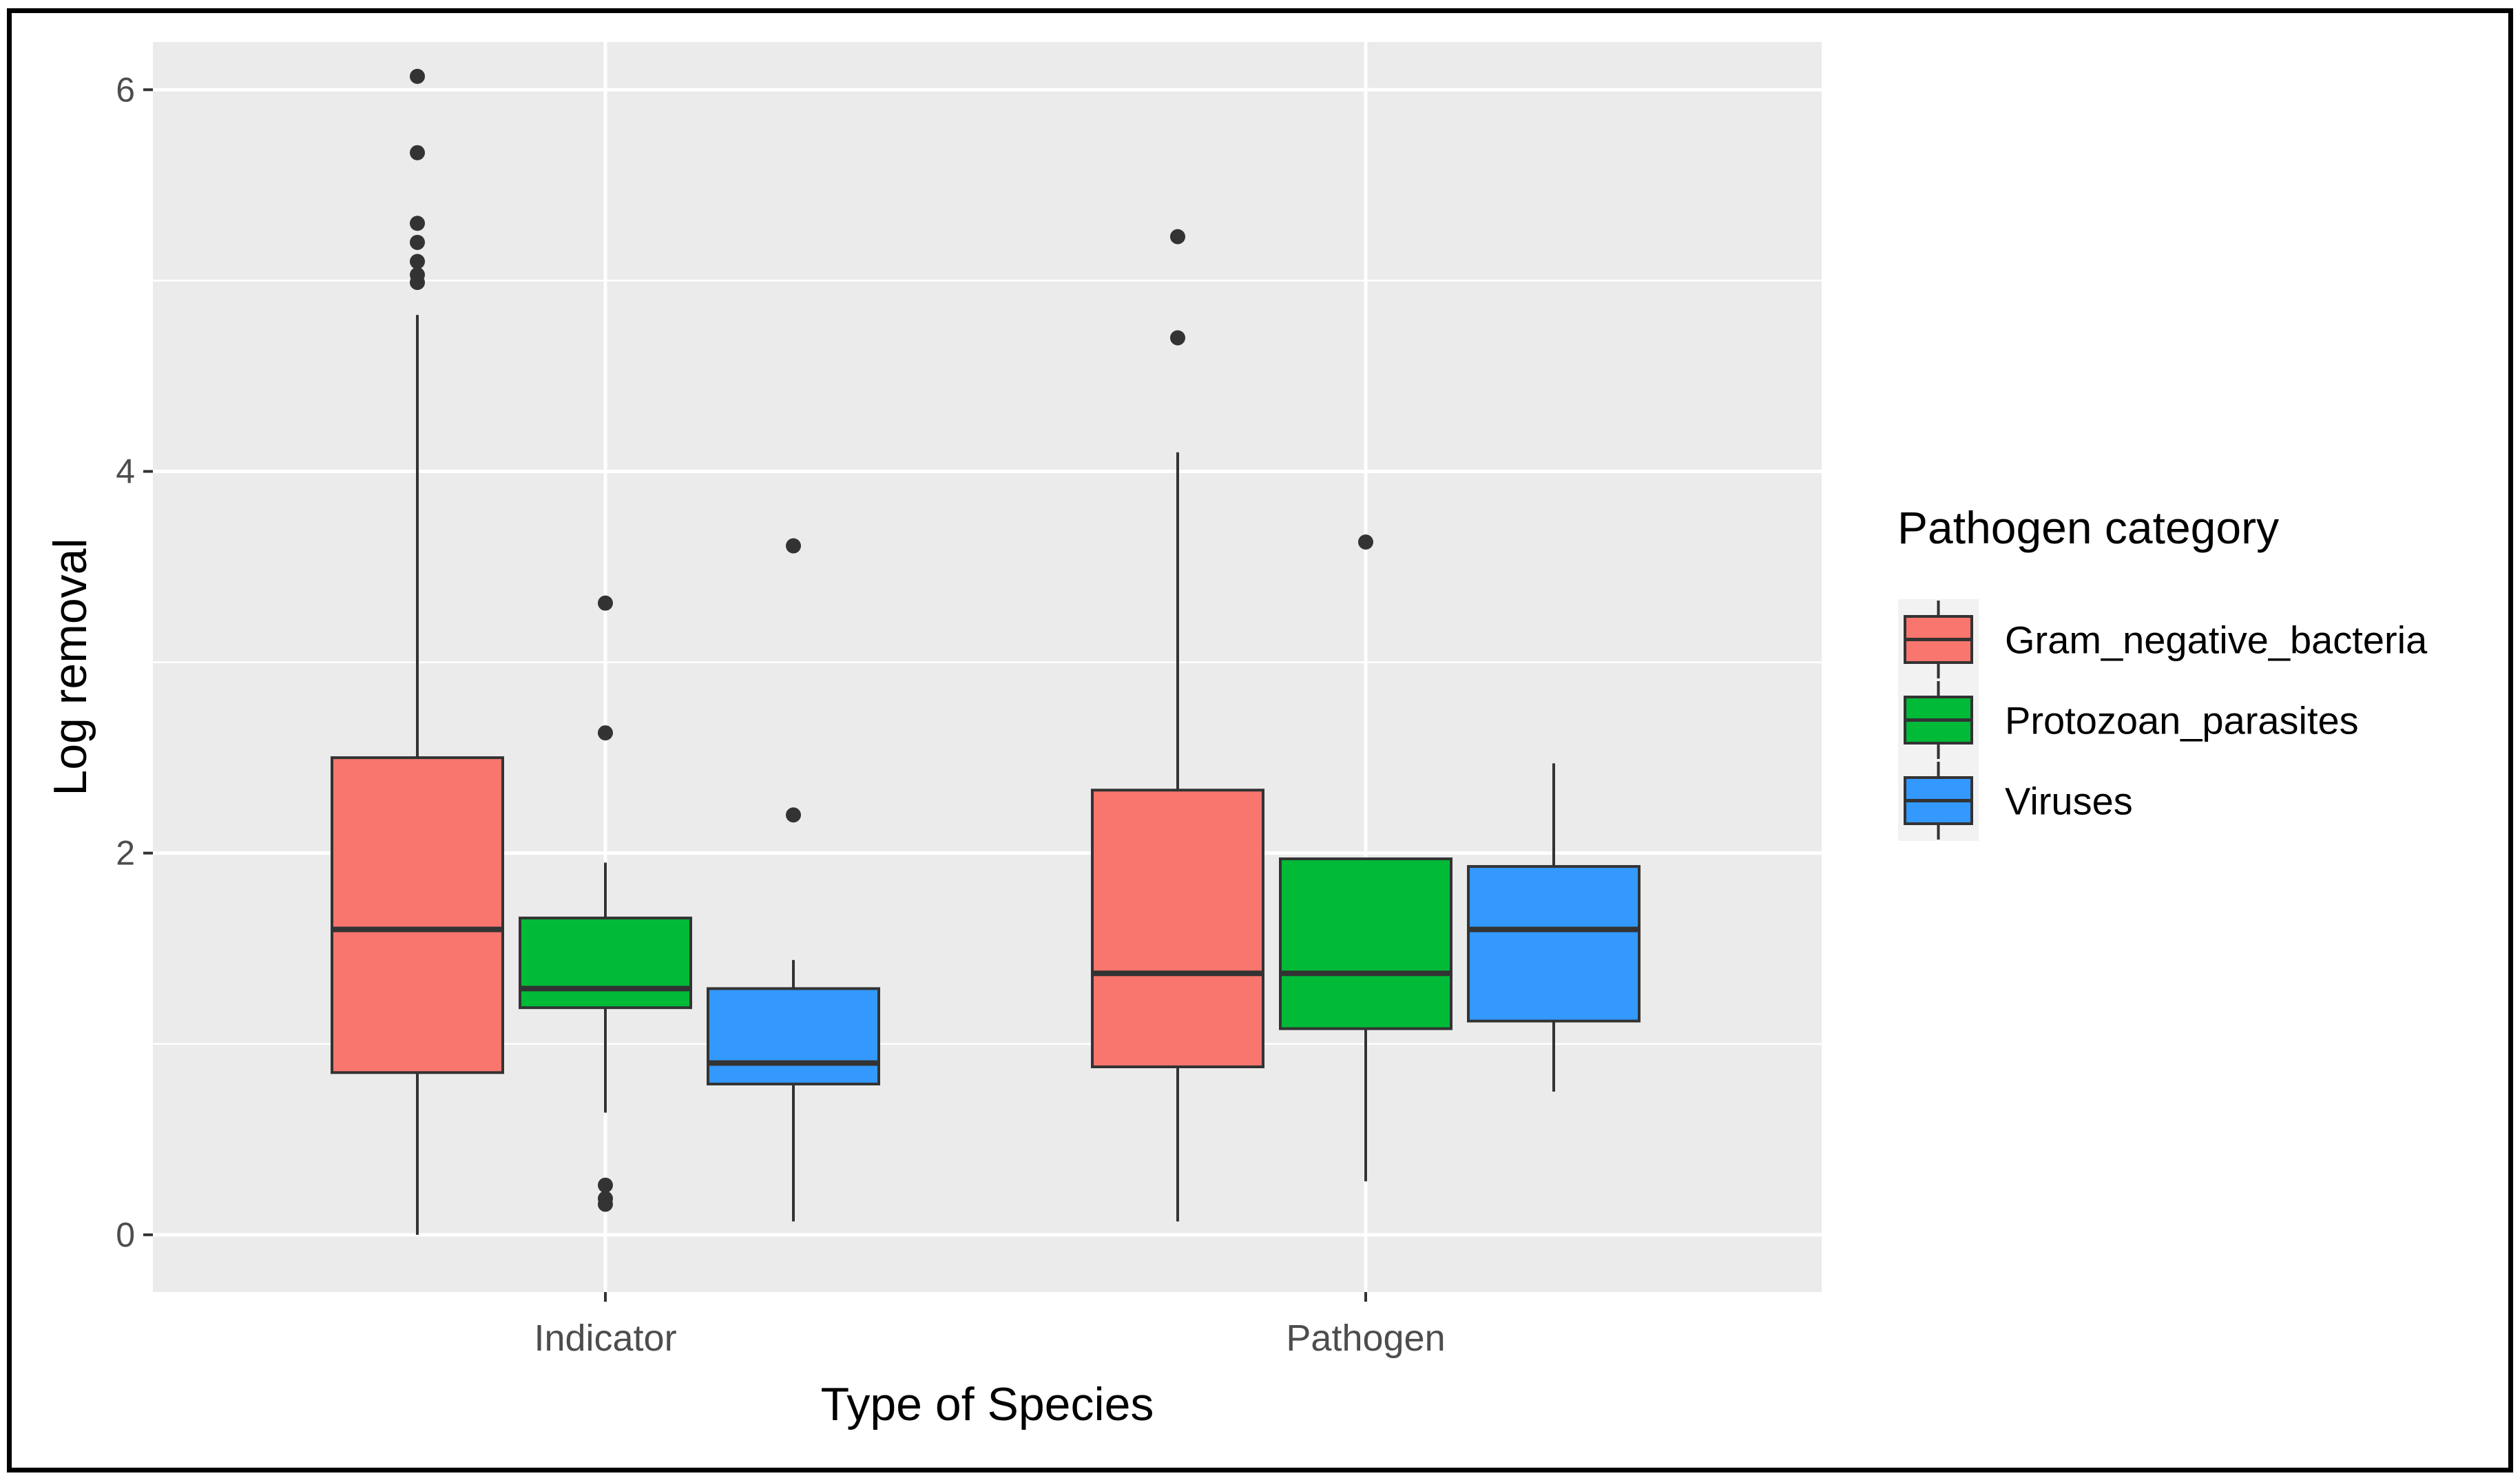 Image resolution: width=2520 pixels, height=1478 pixels. I want to click on box-Protozoan_parasites-Indicator, so click(605, 904).